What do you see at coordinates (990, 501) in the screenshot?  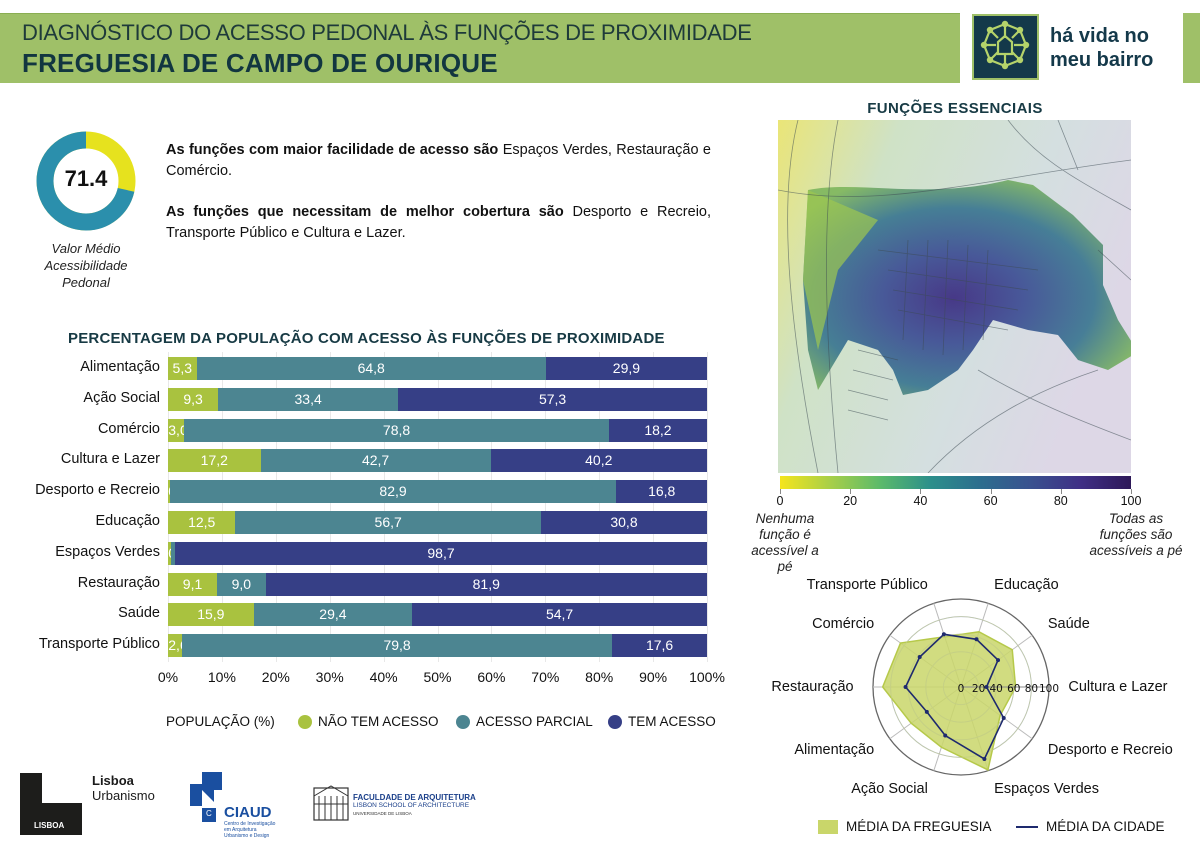 I see `colorbar-tick-label: 60` at bounding box center [990, 501].